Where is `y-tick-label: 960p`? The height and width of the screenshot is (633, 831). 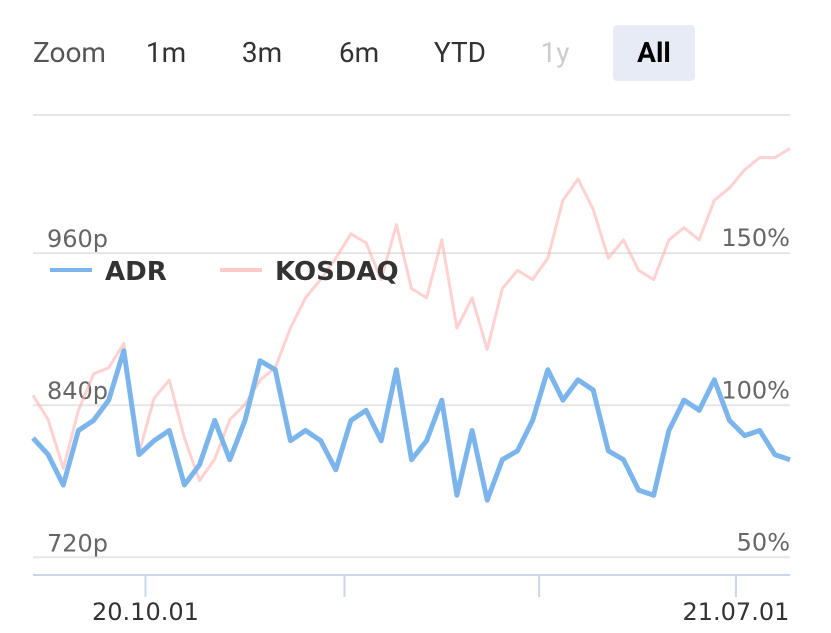
y-tick-label: 960p is located at coordinates (77, 239).